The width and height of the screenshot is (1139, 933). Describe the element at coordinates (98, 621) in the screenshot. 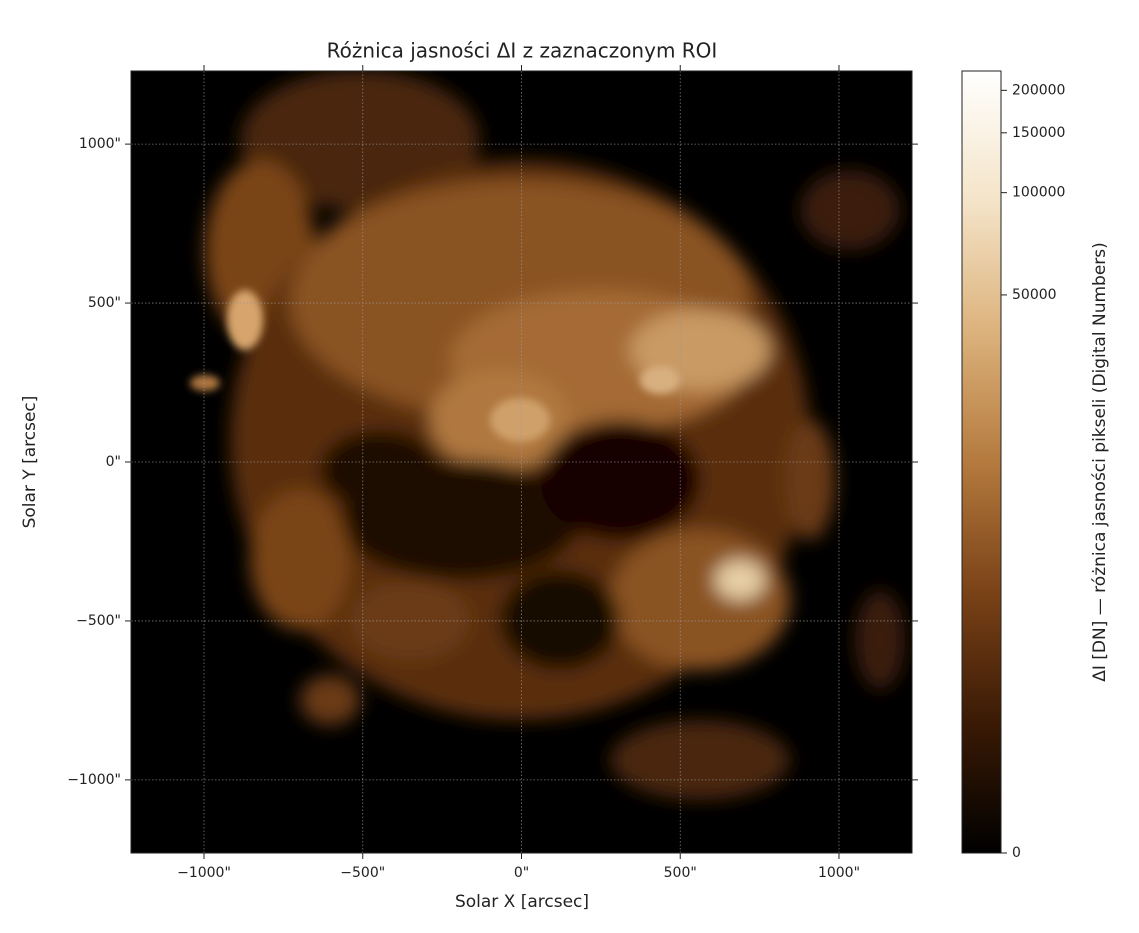

I see `y-tick-label: −500"` at that location.